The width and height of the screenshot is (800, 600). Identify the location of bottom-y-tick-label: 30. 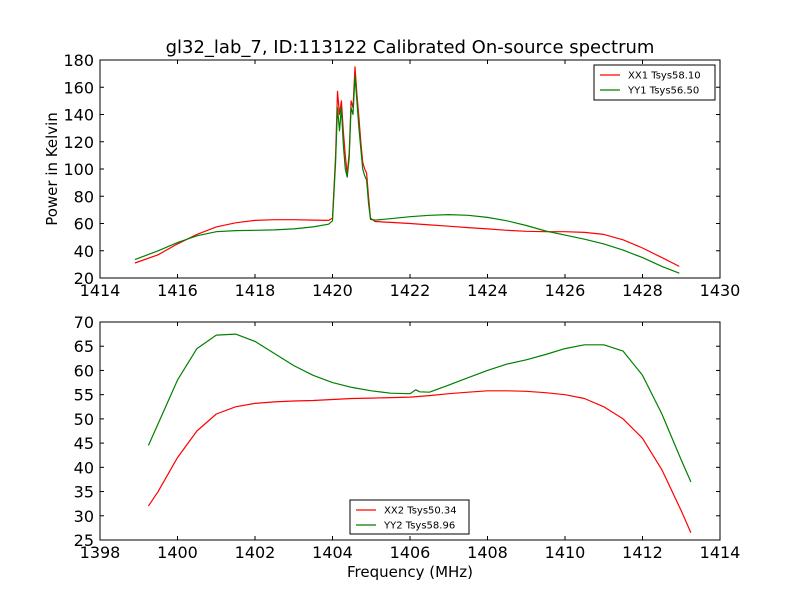
(84, 516).